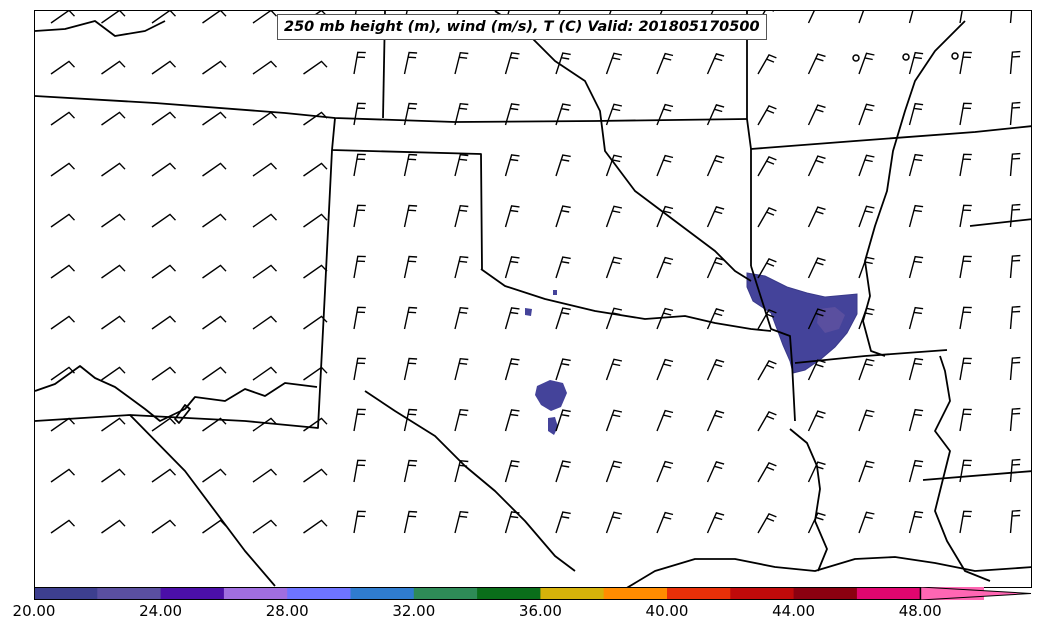  I want to click on shaded-region-texas-dot, so click(528, 312).